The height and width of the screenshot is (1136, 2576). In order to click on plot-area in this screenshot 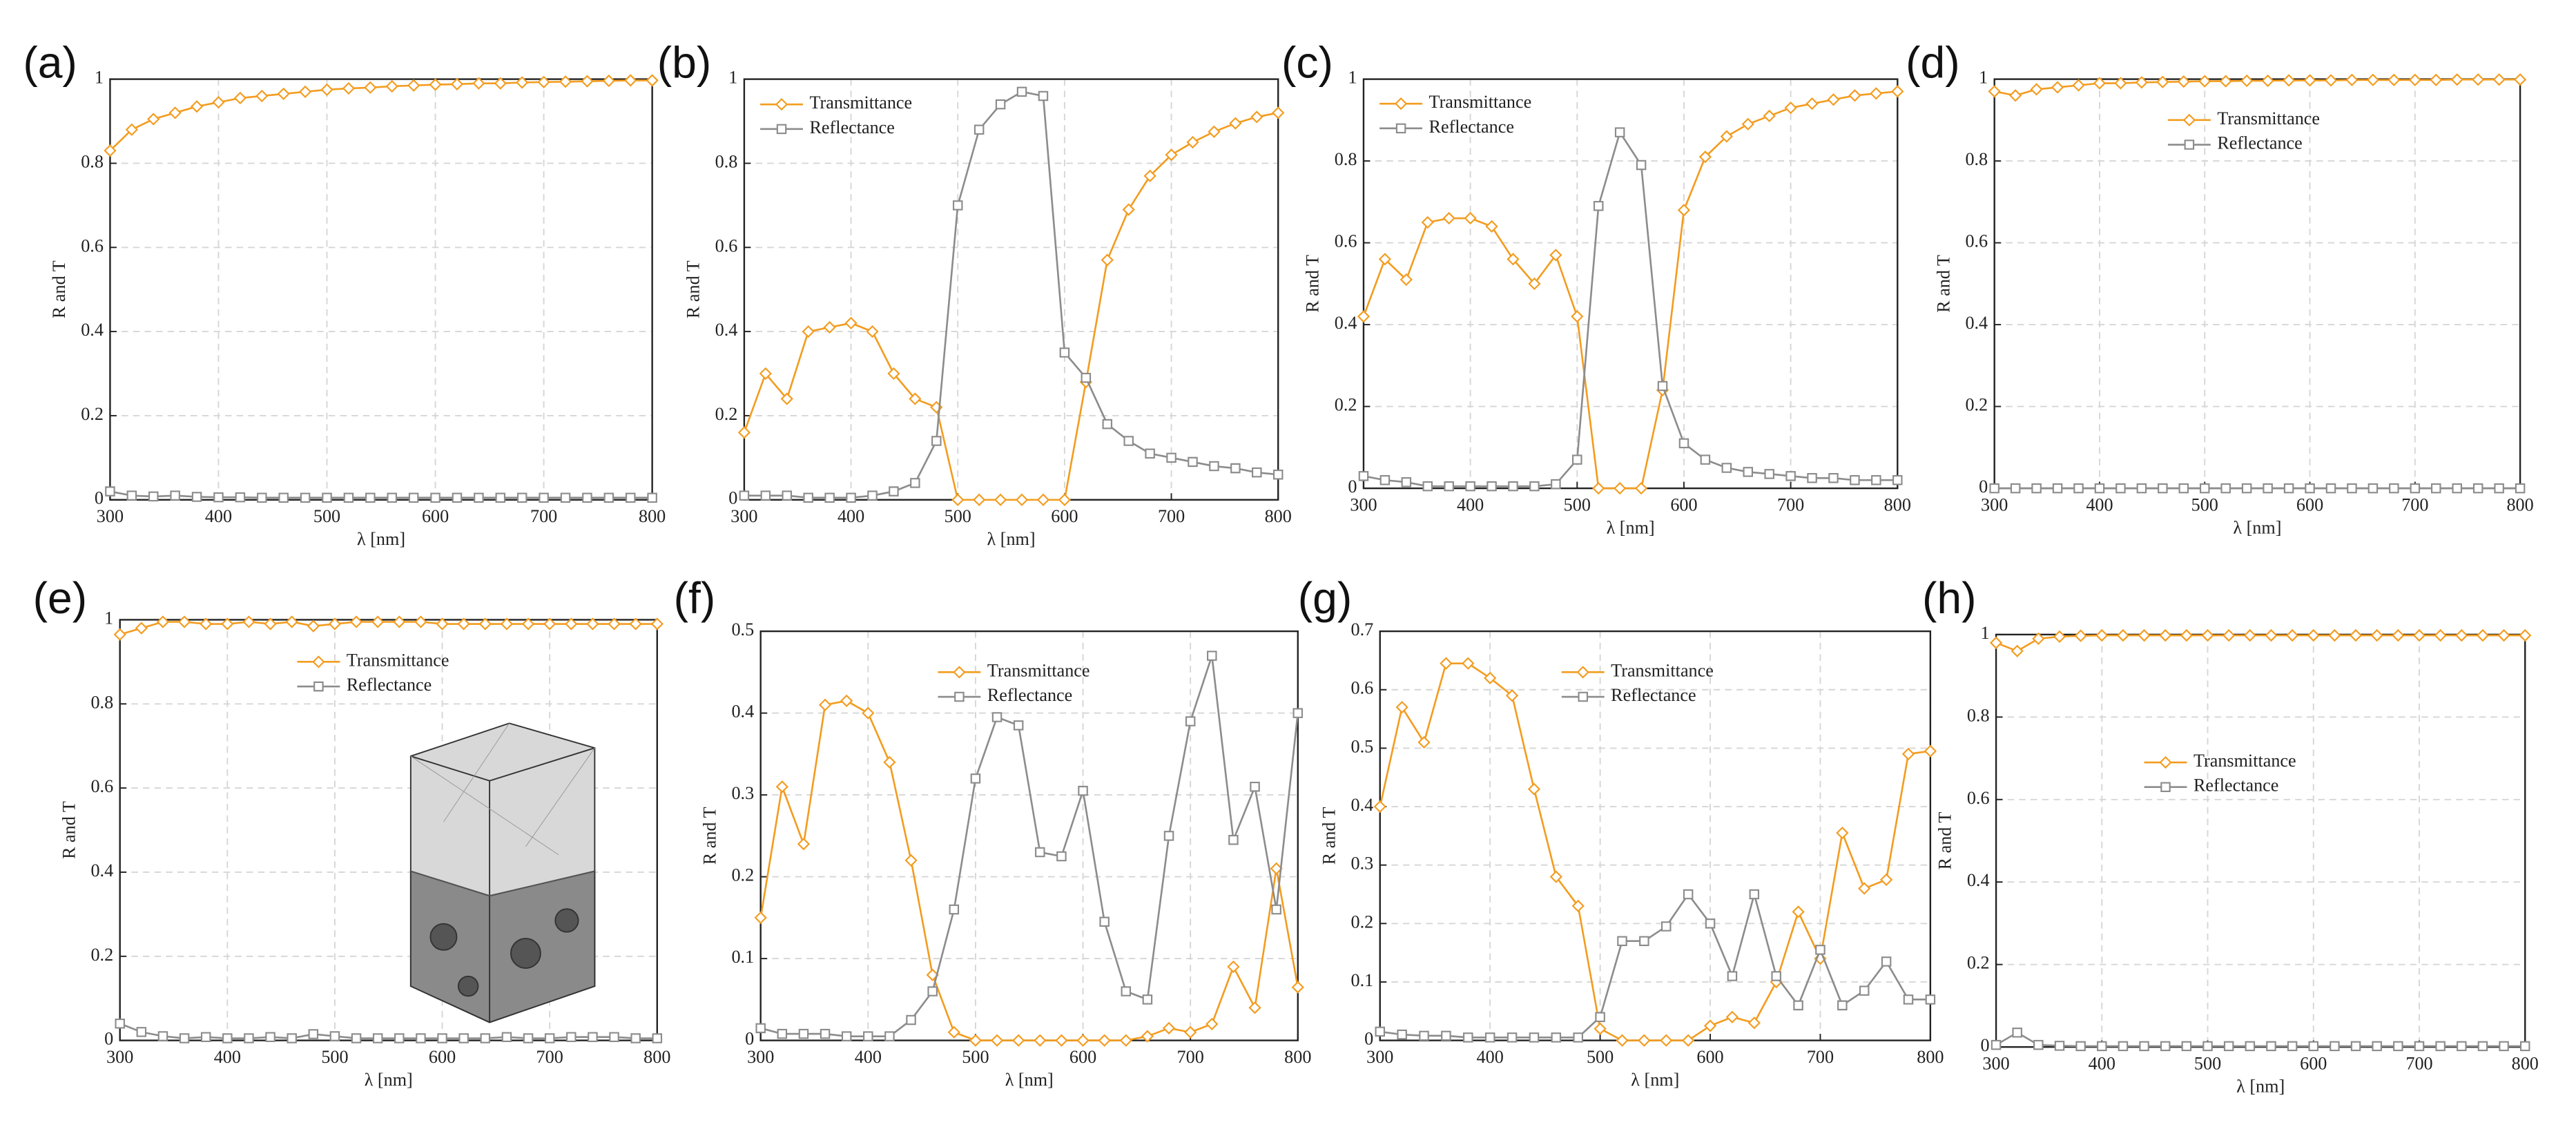, I will do `click(1011, 296)`.